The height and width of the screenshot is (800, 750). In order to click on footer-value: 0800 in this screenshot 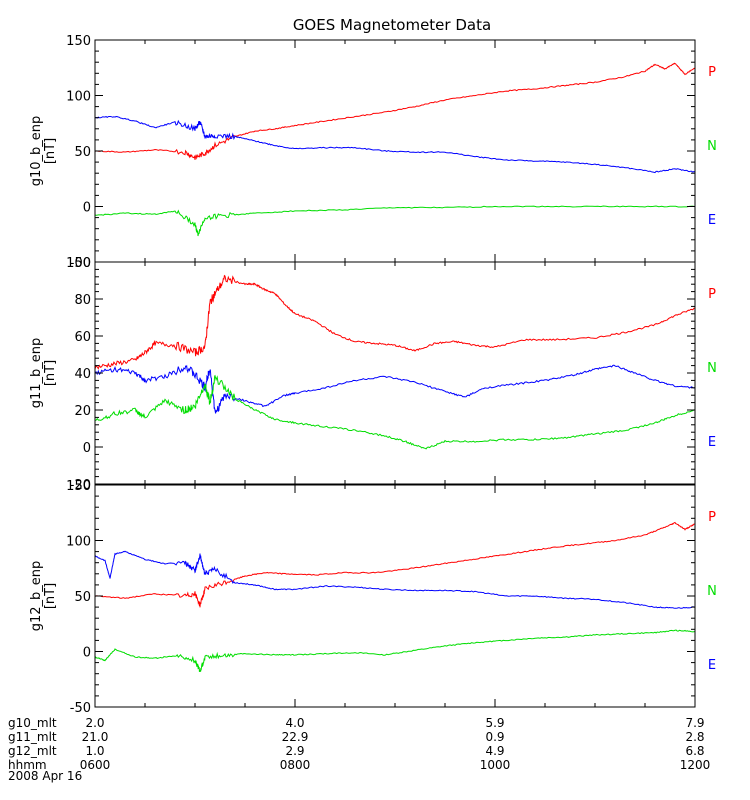, I will do `click(295, 765)`.